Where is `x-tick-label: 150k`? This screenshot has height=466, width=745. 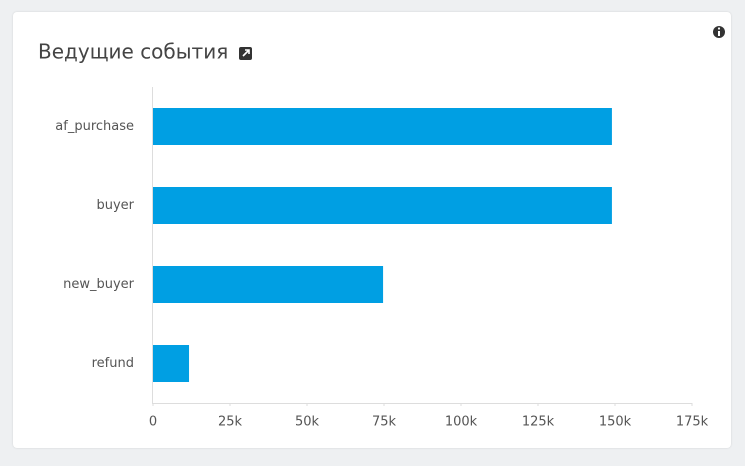
x-tick-label: 150k is located at coordinates (615, 422).